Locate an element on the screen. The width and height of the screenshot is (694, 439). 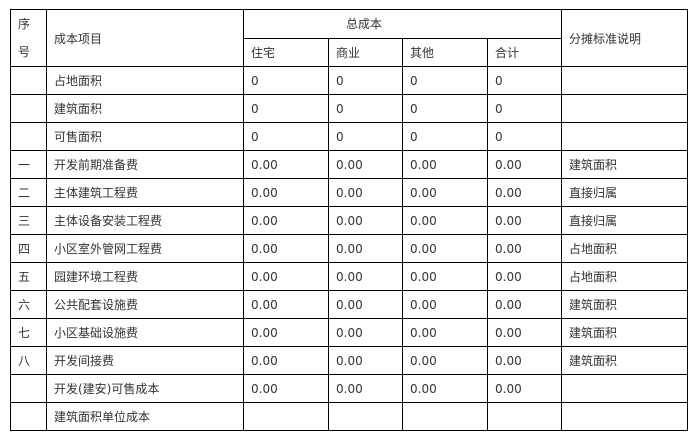
item-cell: 开发前期准备费 is located at coordinates (145, 164).